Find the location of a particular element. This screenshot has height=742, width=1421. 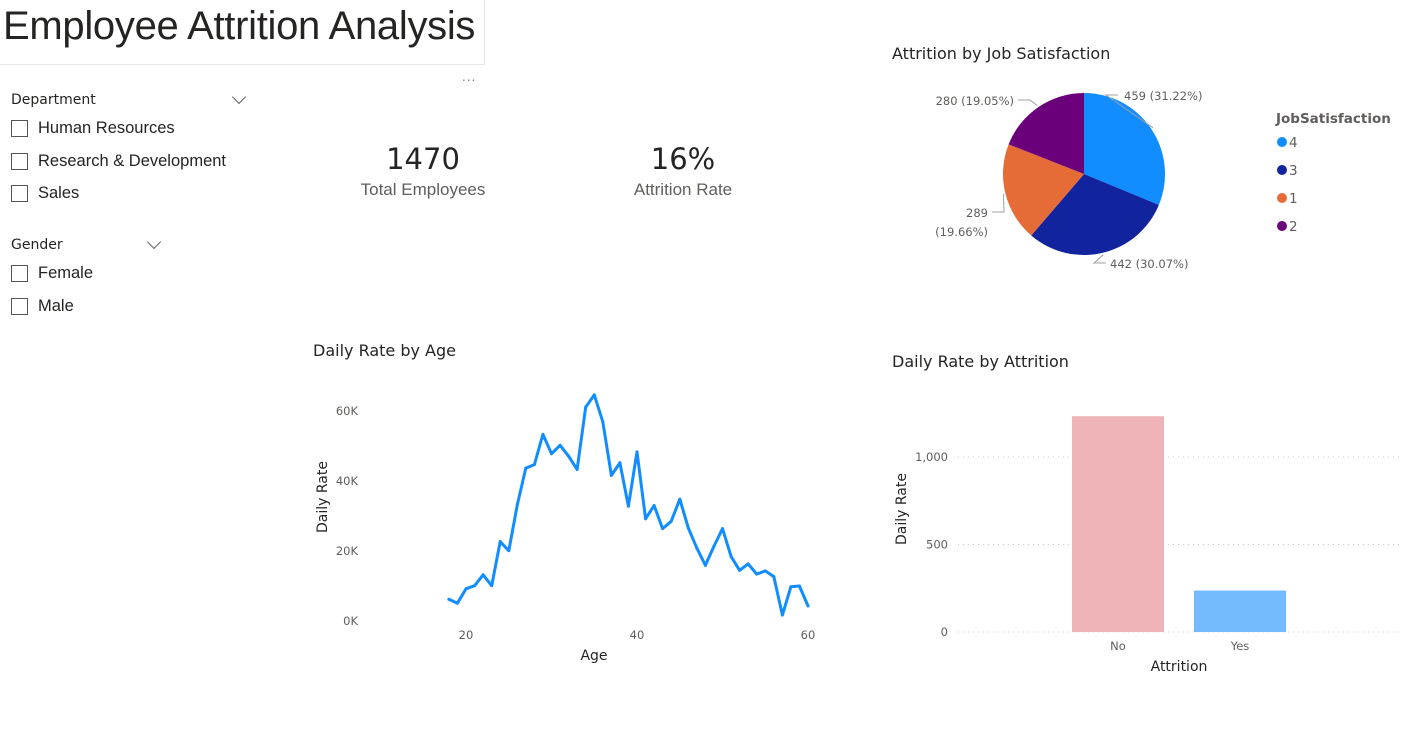

option-label: Research & Development is located at coordinates (132, 161).